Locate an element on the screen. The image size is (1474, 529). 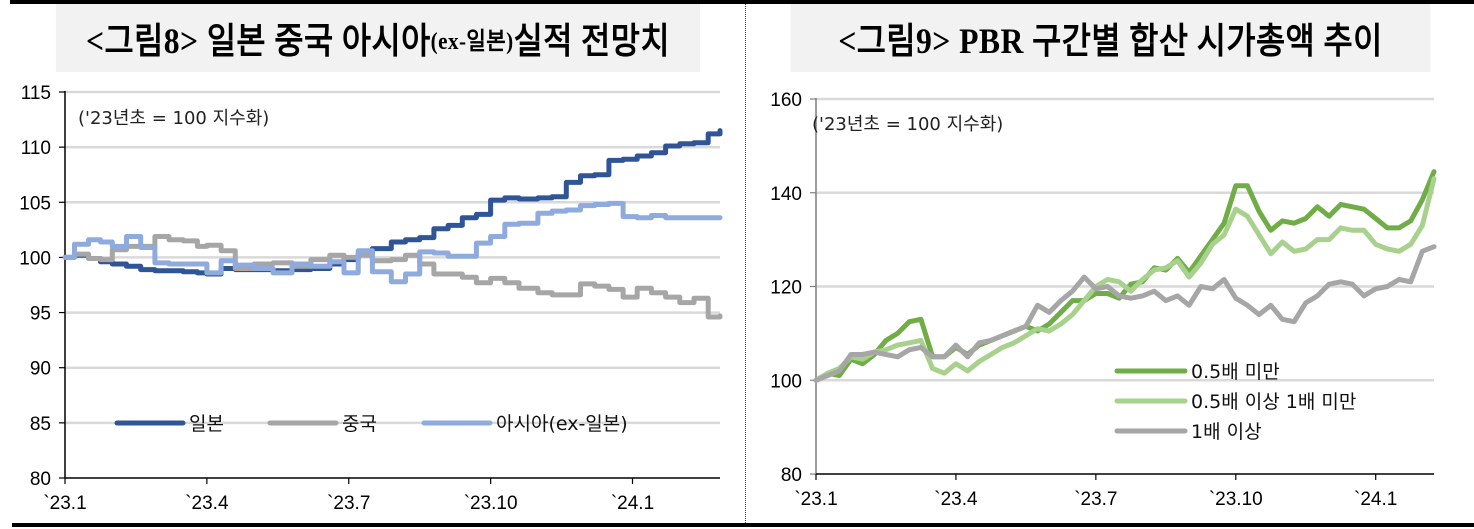
figure8-title-prefix: <그림8> 일본 중국 아시아 is located at coordinates (258, 41).